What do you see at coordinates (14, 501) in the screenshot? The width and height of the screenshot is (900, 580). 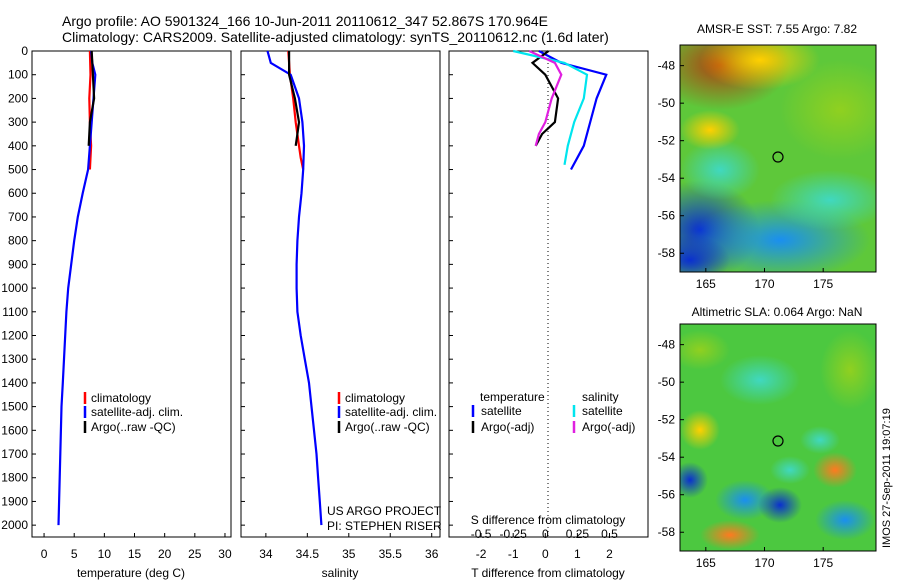 I see `depth-tick-label: 1900` at bounding box center [14, 501].